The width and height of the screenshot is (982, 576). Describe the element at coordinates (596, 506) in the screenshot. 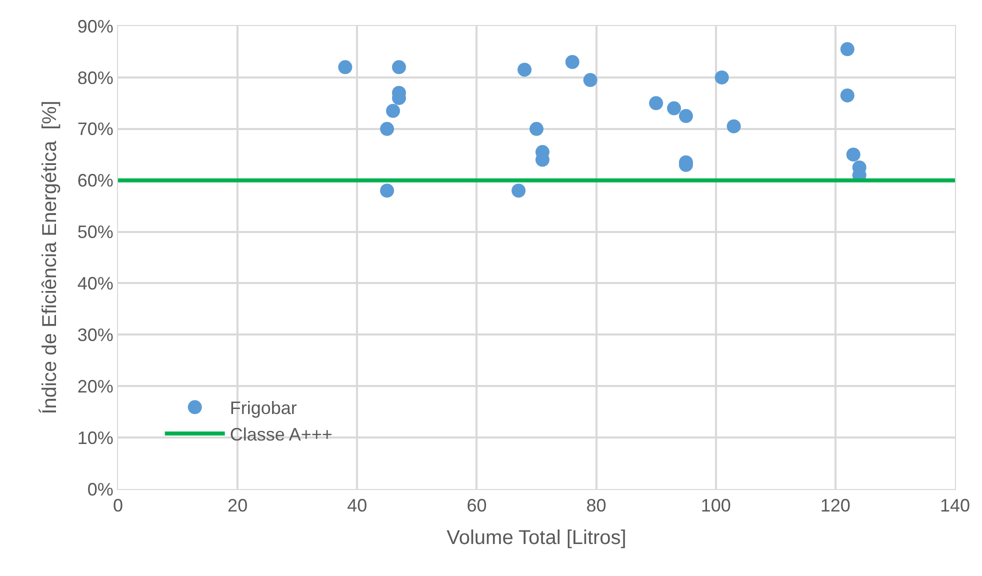

I see `x-tick-label: 80` at that location.